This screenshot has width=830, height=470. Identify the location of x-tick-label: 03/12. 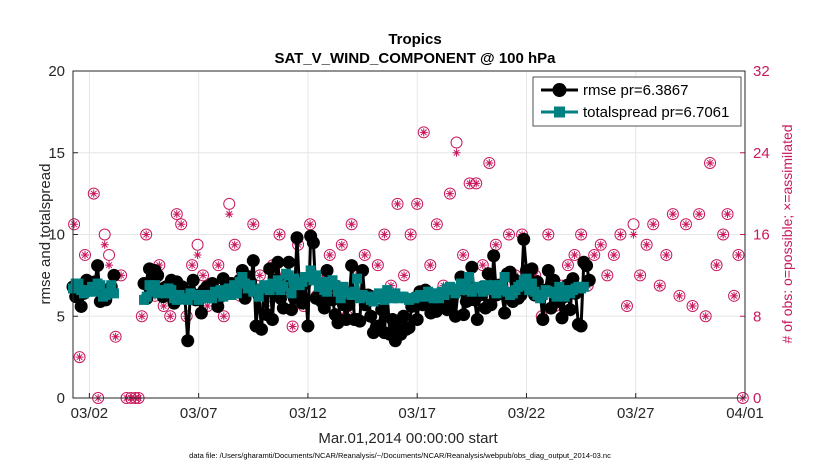
(308, 413).